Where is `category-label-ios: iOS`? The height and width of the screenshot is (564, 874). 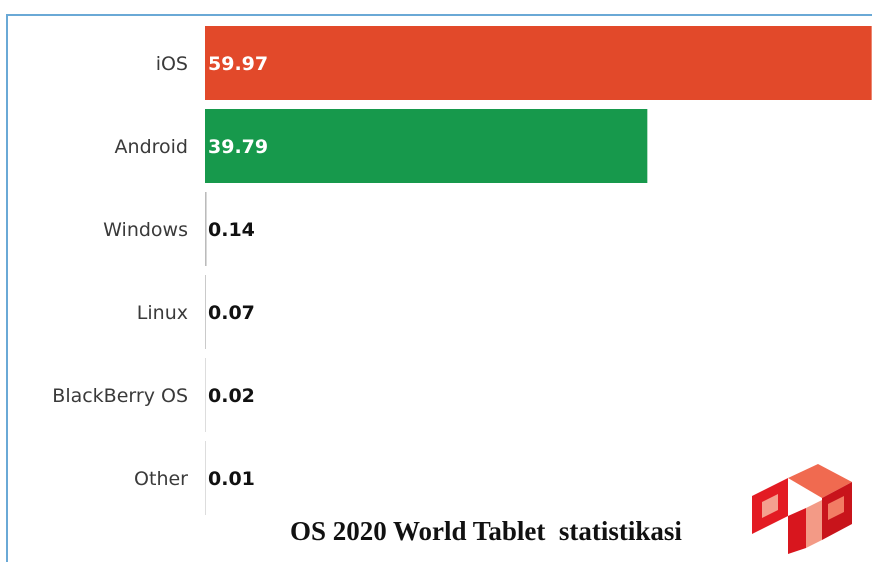
category-label-ios: iOS is located at coordinates (172, 64).